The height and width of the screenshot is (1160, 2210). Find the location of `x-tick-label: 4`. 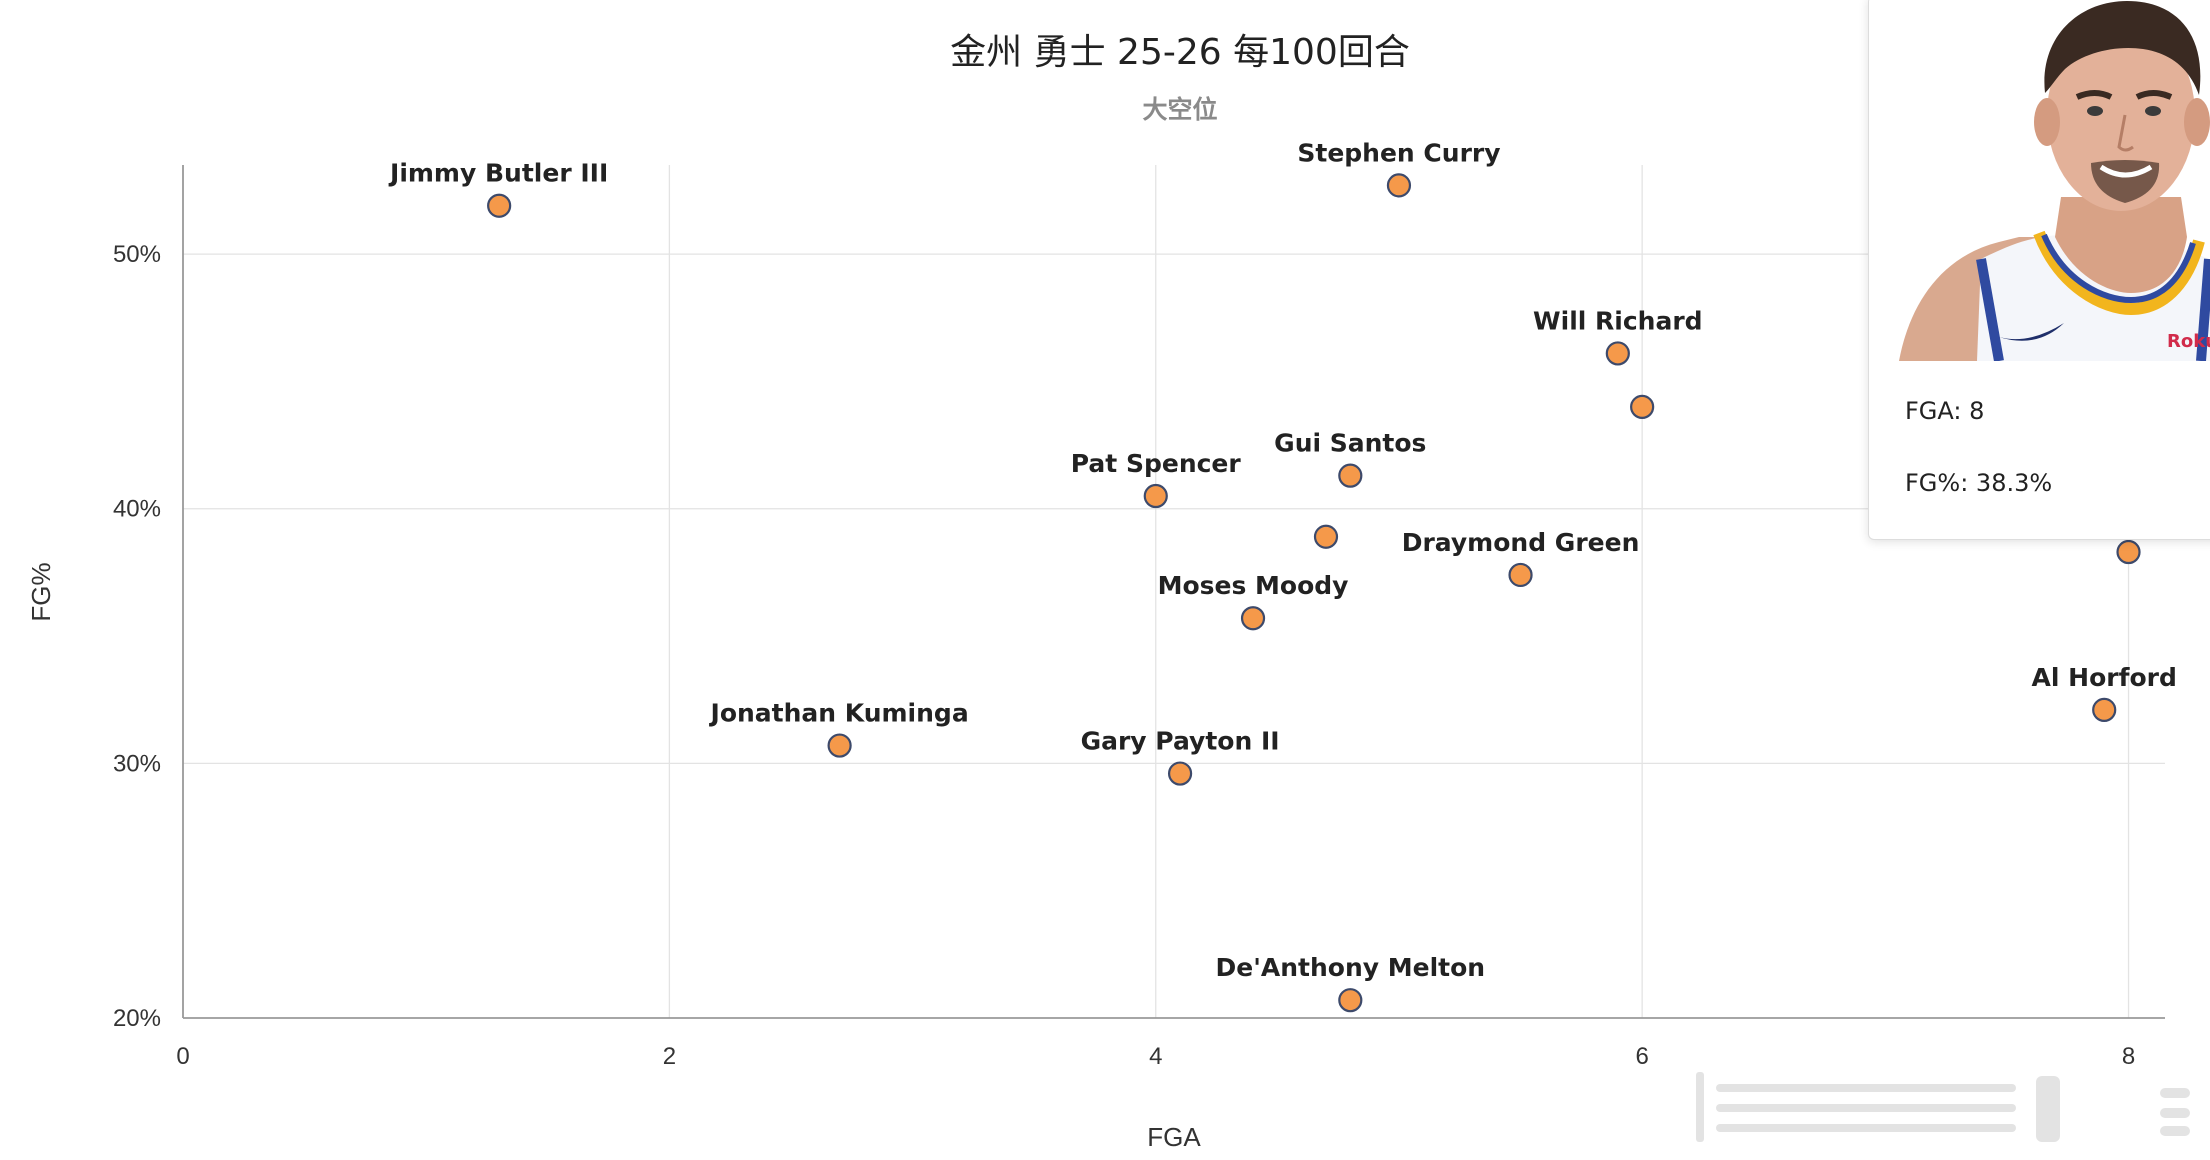

x-tick-label: 4 is located at coordinates (1155, 1056).